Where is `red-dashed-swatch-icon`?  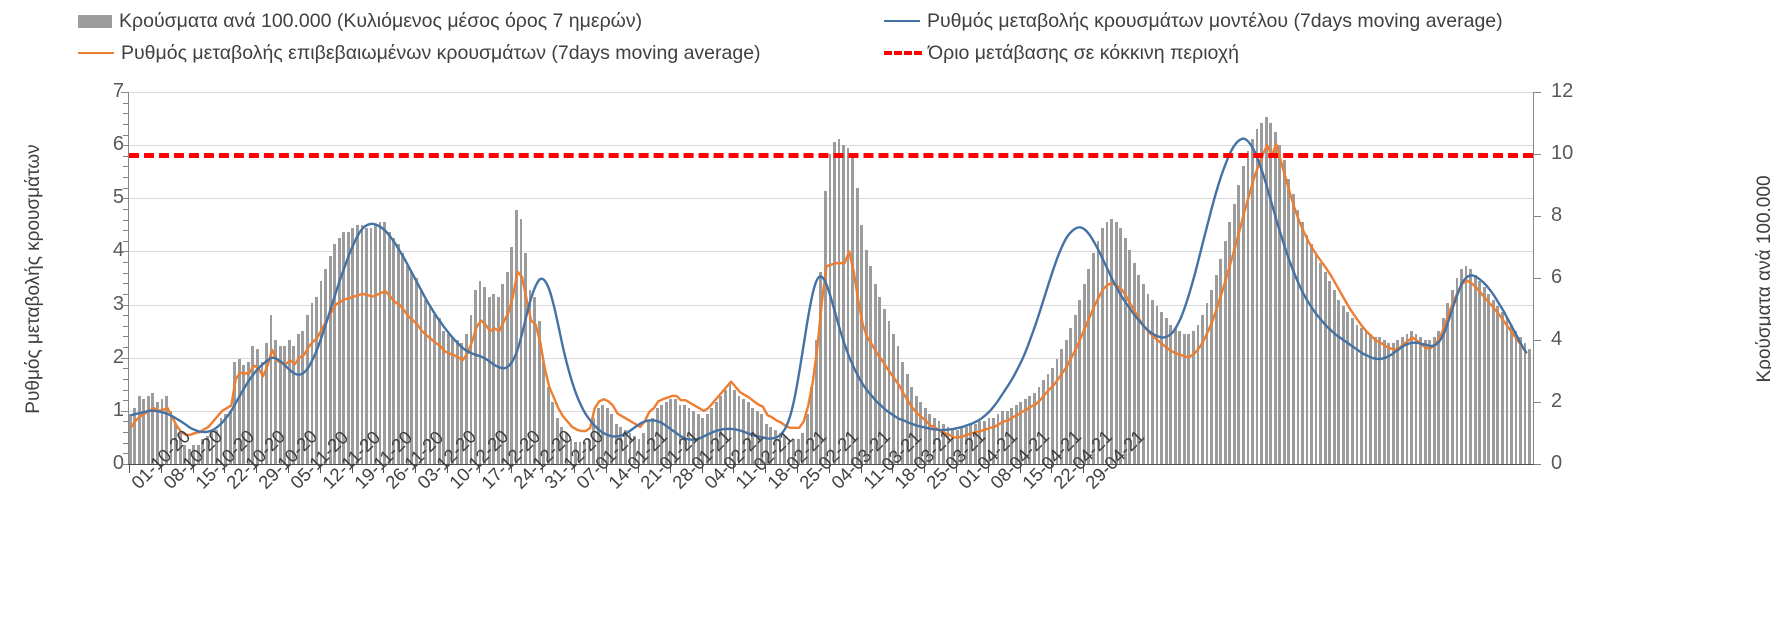
red-dashed-swatch-icon is located at coordinates (903, 53).